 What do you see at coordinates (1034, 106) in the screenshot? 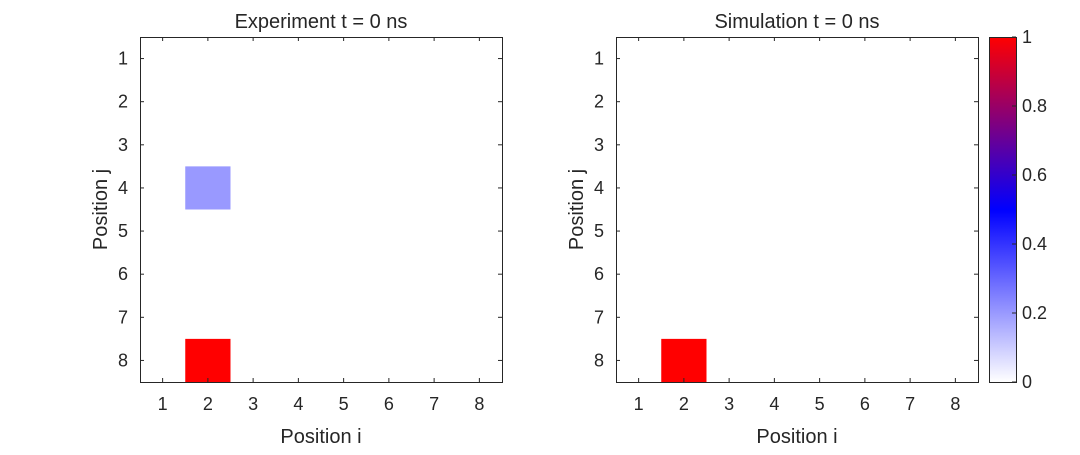
I see `colorbar-tick-label: 0.8` at bounding box center [1034, 106].